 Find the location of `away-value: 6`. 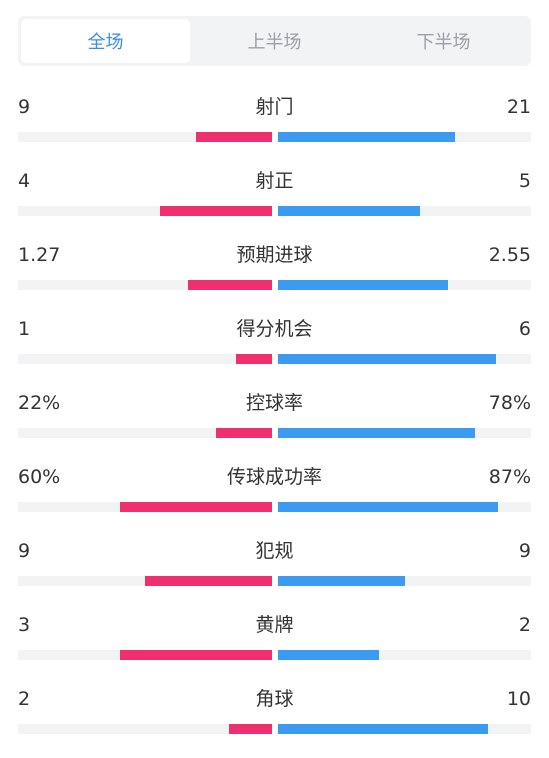

away-value: 6 is located at coordinates (524, 329).